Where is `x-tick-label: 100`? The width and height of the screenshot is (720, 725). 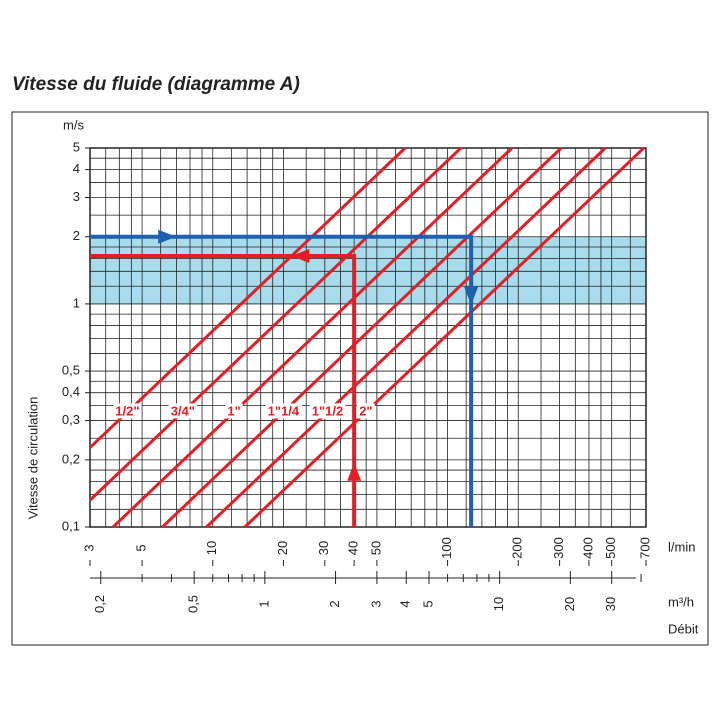 x-tick-label: 100 is located at coordinates (446, 548).